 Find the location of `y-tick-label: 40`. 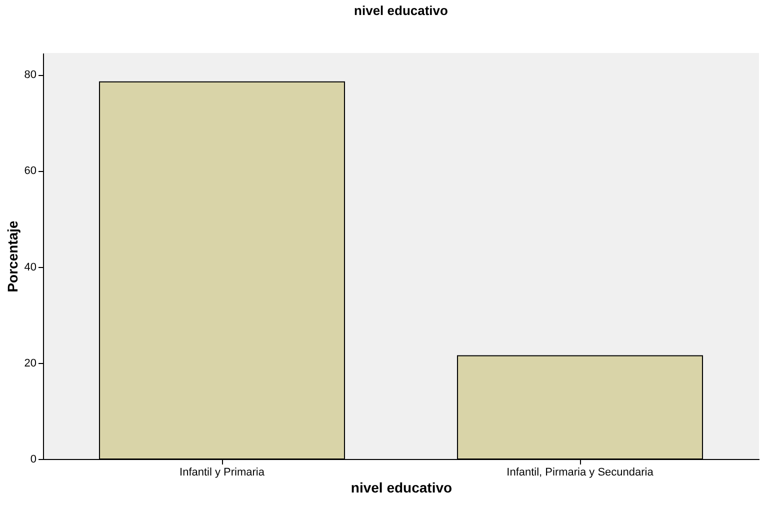

y-tick-label: 40 is located at coordinates (30, 267).